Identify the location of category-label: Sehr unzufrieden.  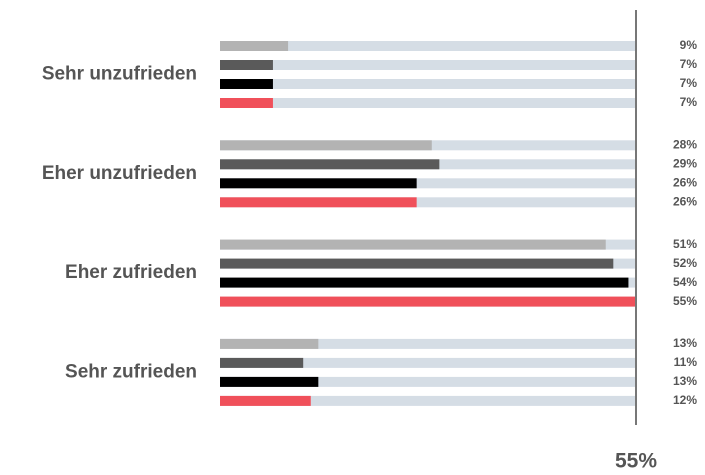
(119, 74).